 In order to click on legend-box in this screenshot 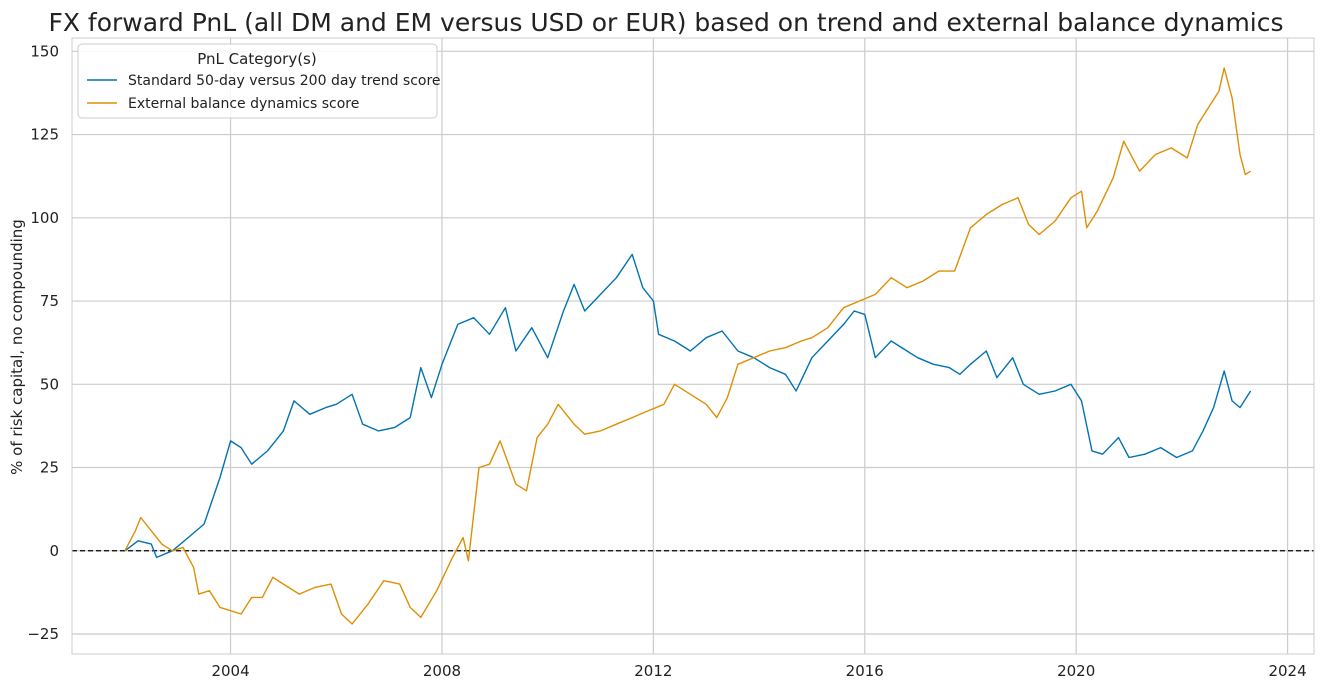, I will do `click(257, 81)`.